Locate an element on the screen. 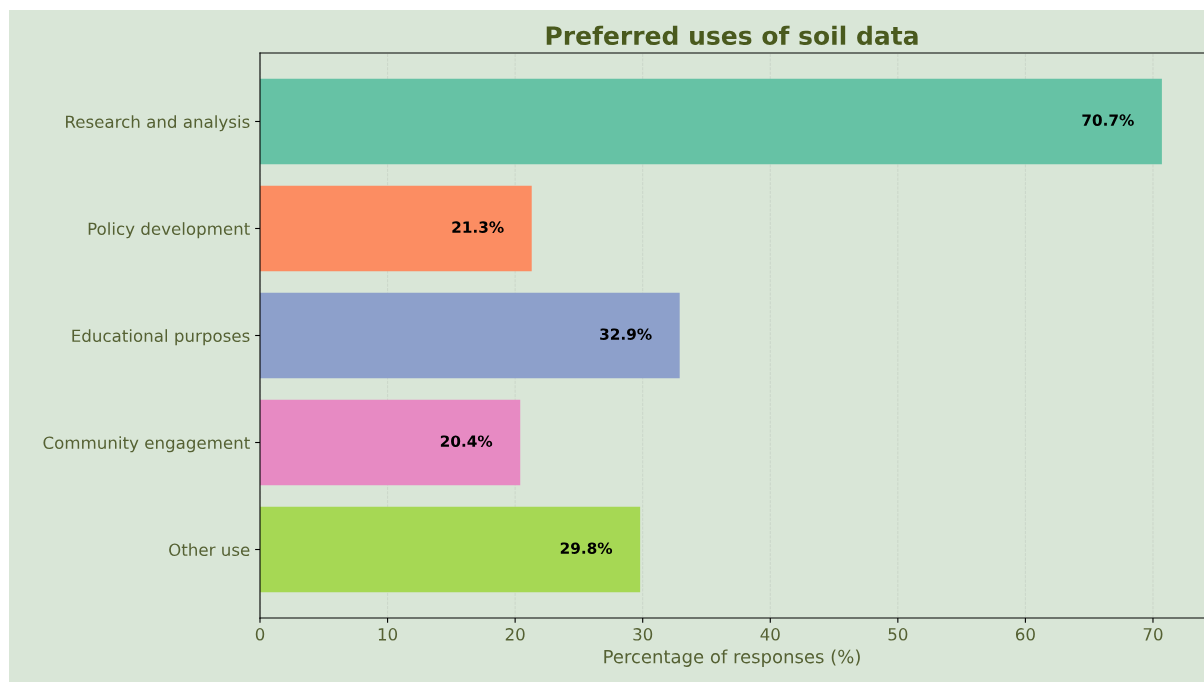 The width and height of the screenshot is (1204, 682). y-tick-label: Policy development is located at coordinates (169, 230).